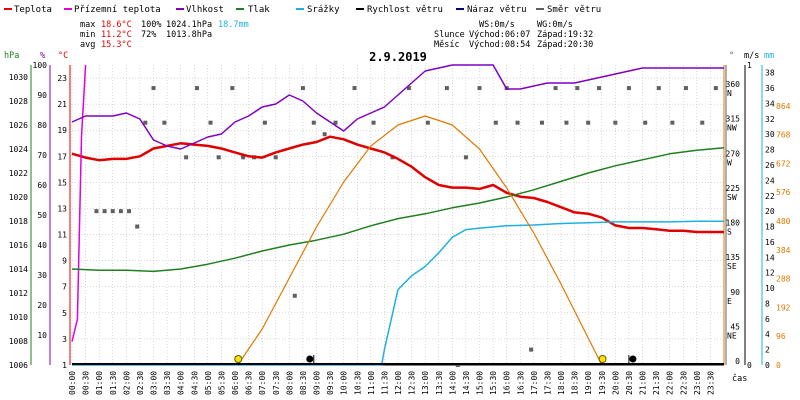 The image size is (800, 400). What do you see at coordinates (770, 273) in the screenshot?
I see `y-tick-mm: 12` at bounding box center [770, 273].